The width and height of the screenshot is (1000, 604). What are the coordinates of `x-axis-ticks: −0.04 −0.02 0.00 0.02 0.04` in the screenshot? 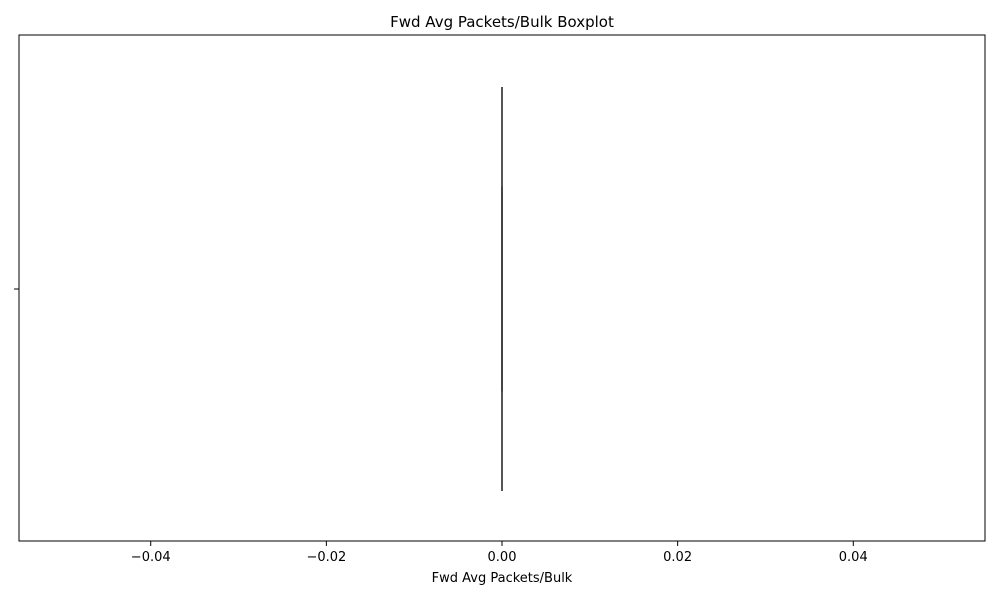 It's located at (499, 553).